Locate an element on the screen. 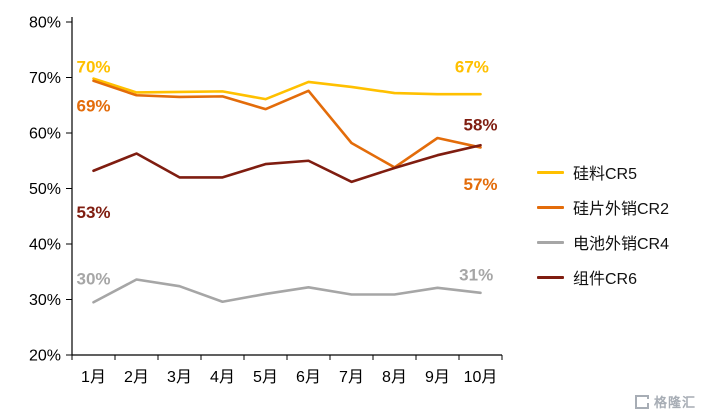 Image resolution: width=703 pixels, height=416 pixels. legend-label: 硅料CR5 is located at coordinates (605, 174).